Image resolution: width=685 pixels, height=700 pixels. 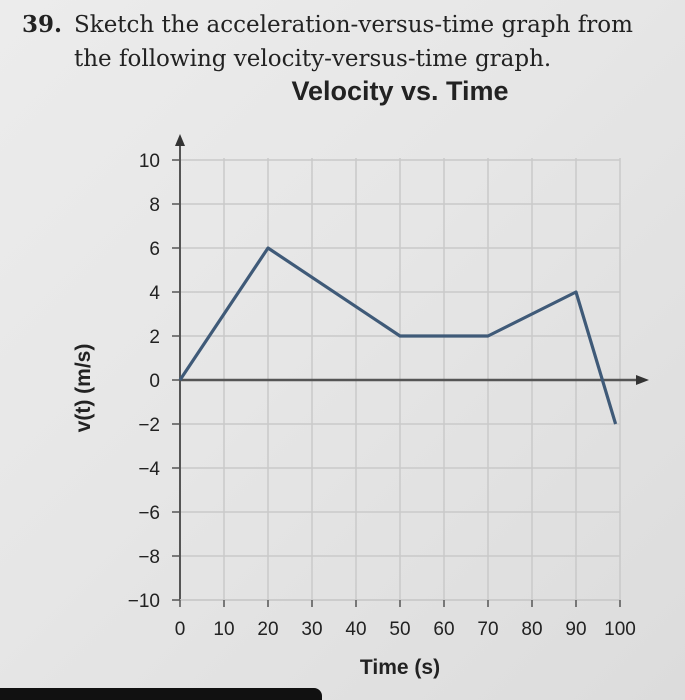 What do you see at coordinates (223, 629) in the screenshot?
I see `x-tick-label: 10` at bounding box center [223, 629].